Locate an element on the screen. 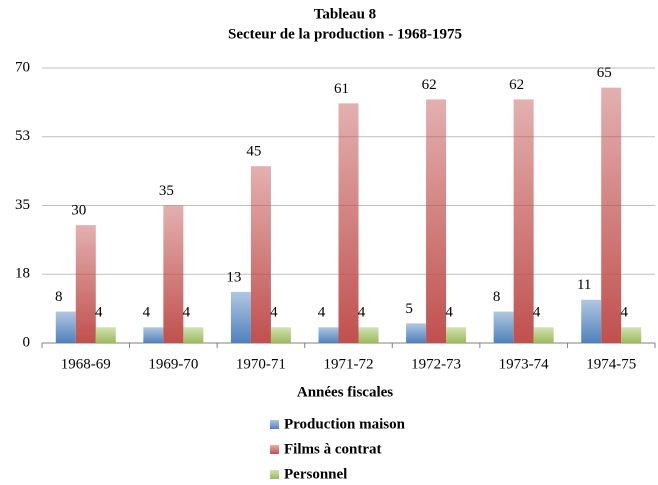 Image resolution: width=658 pixels, height=485 pixels. x-tick-label: 1971-72 is located at coordinates (349, 364).